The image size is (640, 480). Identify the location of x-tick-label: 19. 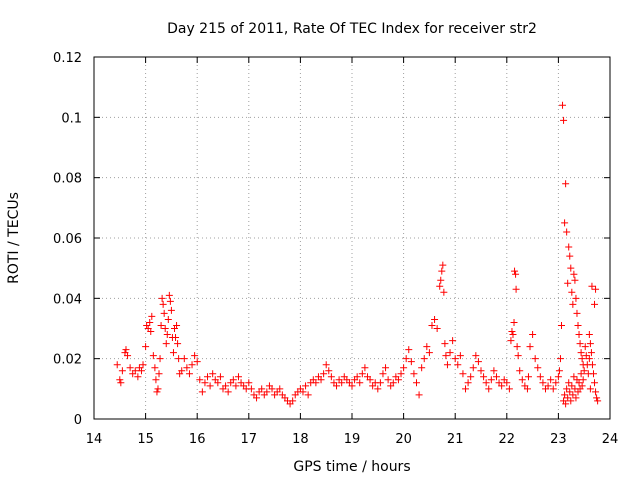
(352, 439).